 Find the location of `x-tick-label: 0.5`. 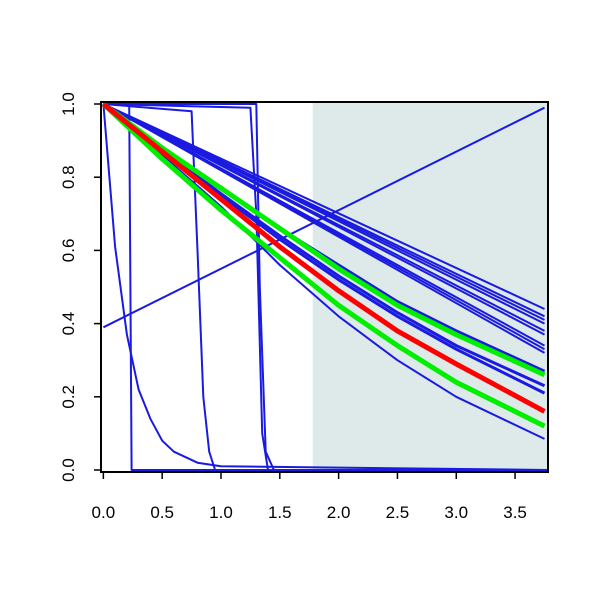

x-tick-label: 0.5 is located at coordinates (162, 512).